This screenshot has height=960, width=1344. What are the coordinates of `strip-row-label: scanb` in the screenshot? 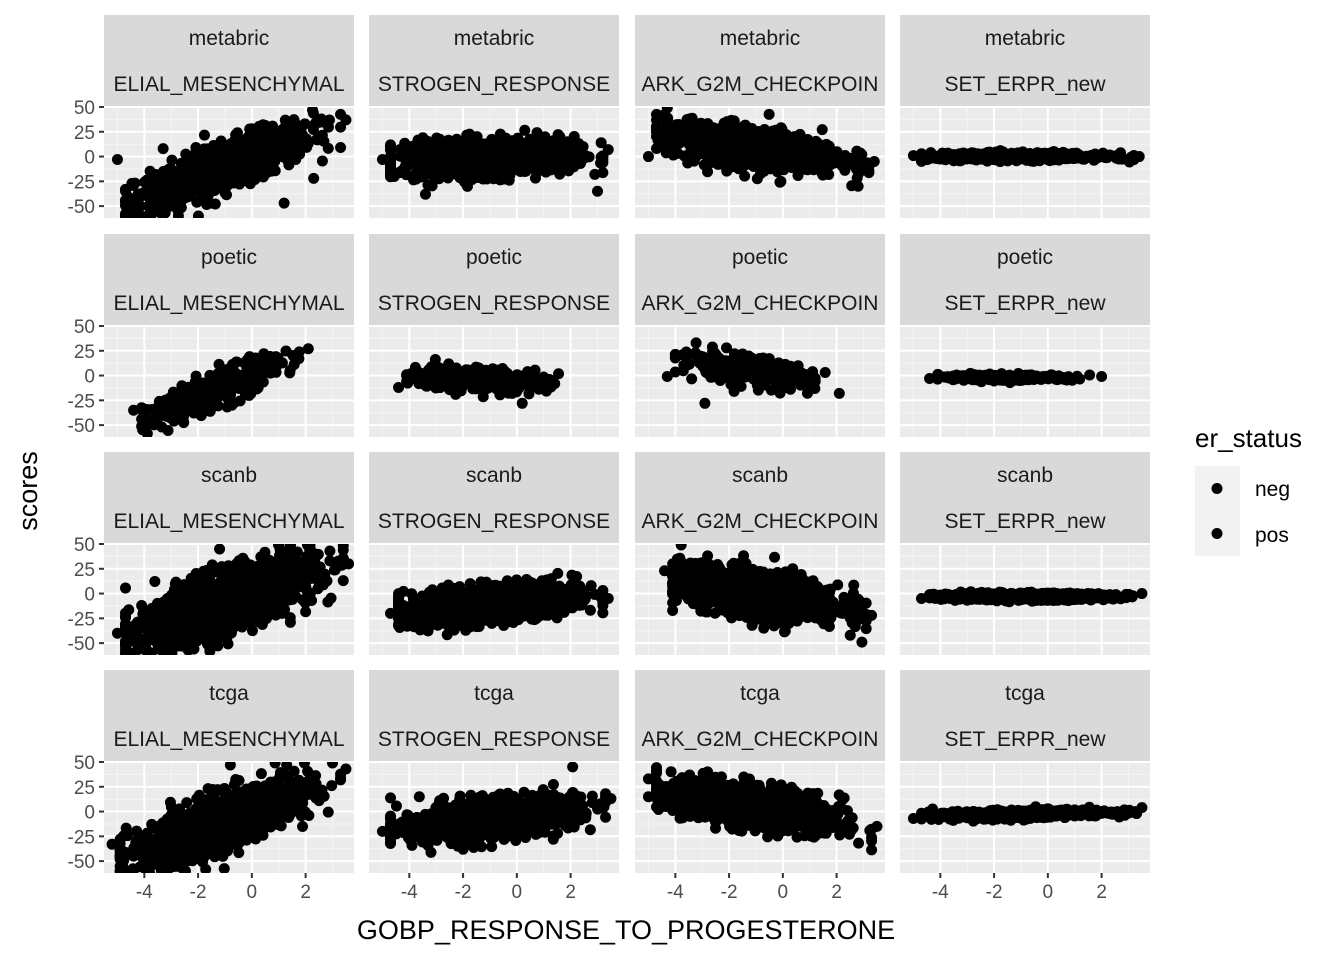 It's located at (229, 475).